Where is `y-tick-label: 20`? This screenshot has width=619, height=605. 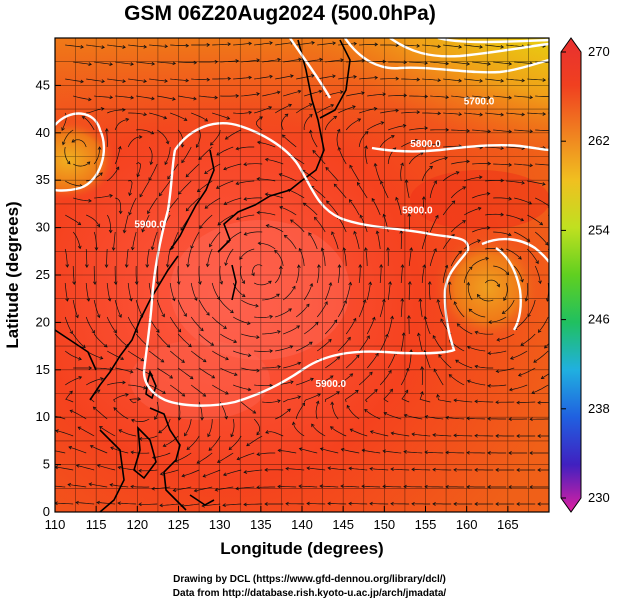 y-tick-label: 20 is located at coordinates (43, 321).